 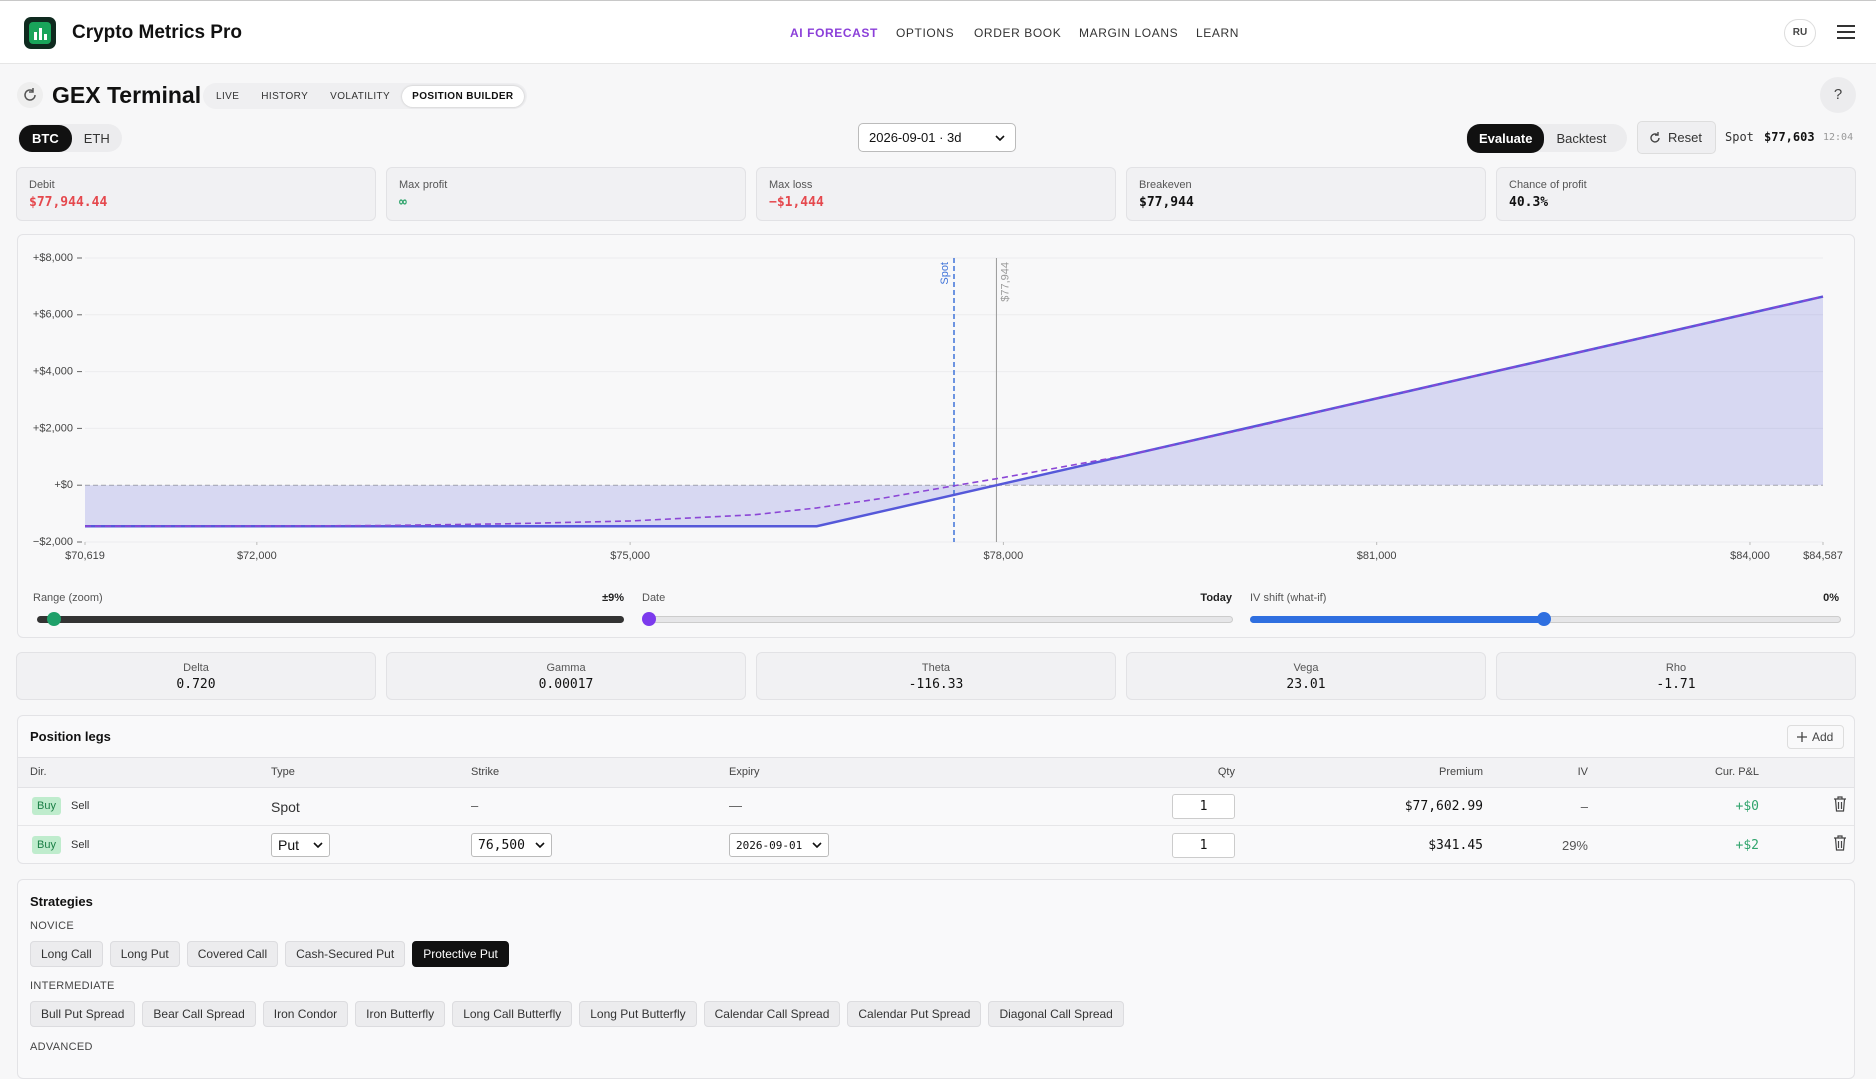 I want to click on strategy-chip: Protective Put, so click(x=460, y=954).